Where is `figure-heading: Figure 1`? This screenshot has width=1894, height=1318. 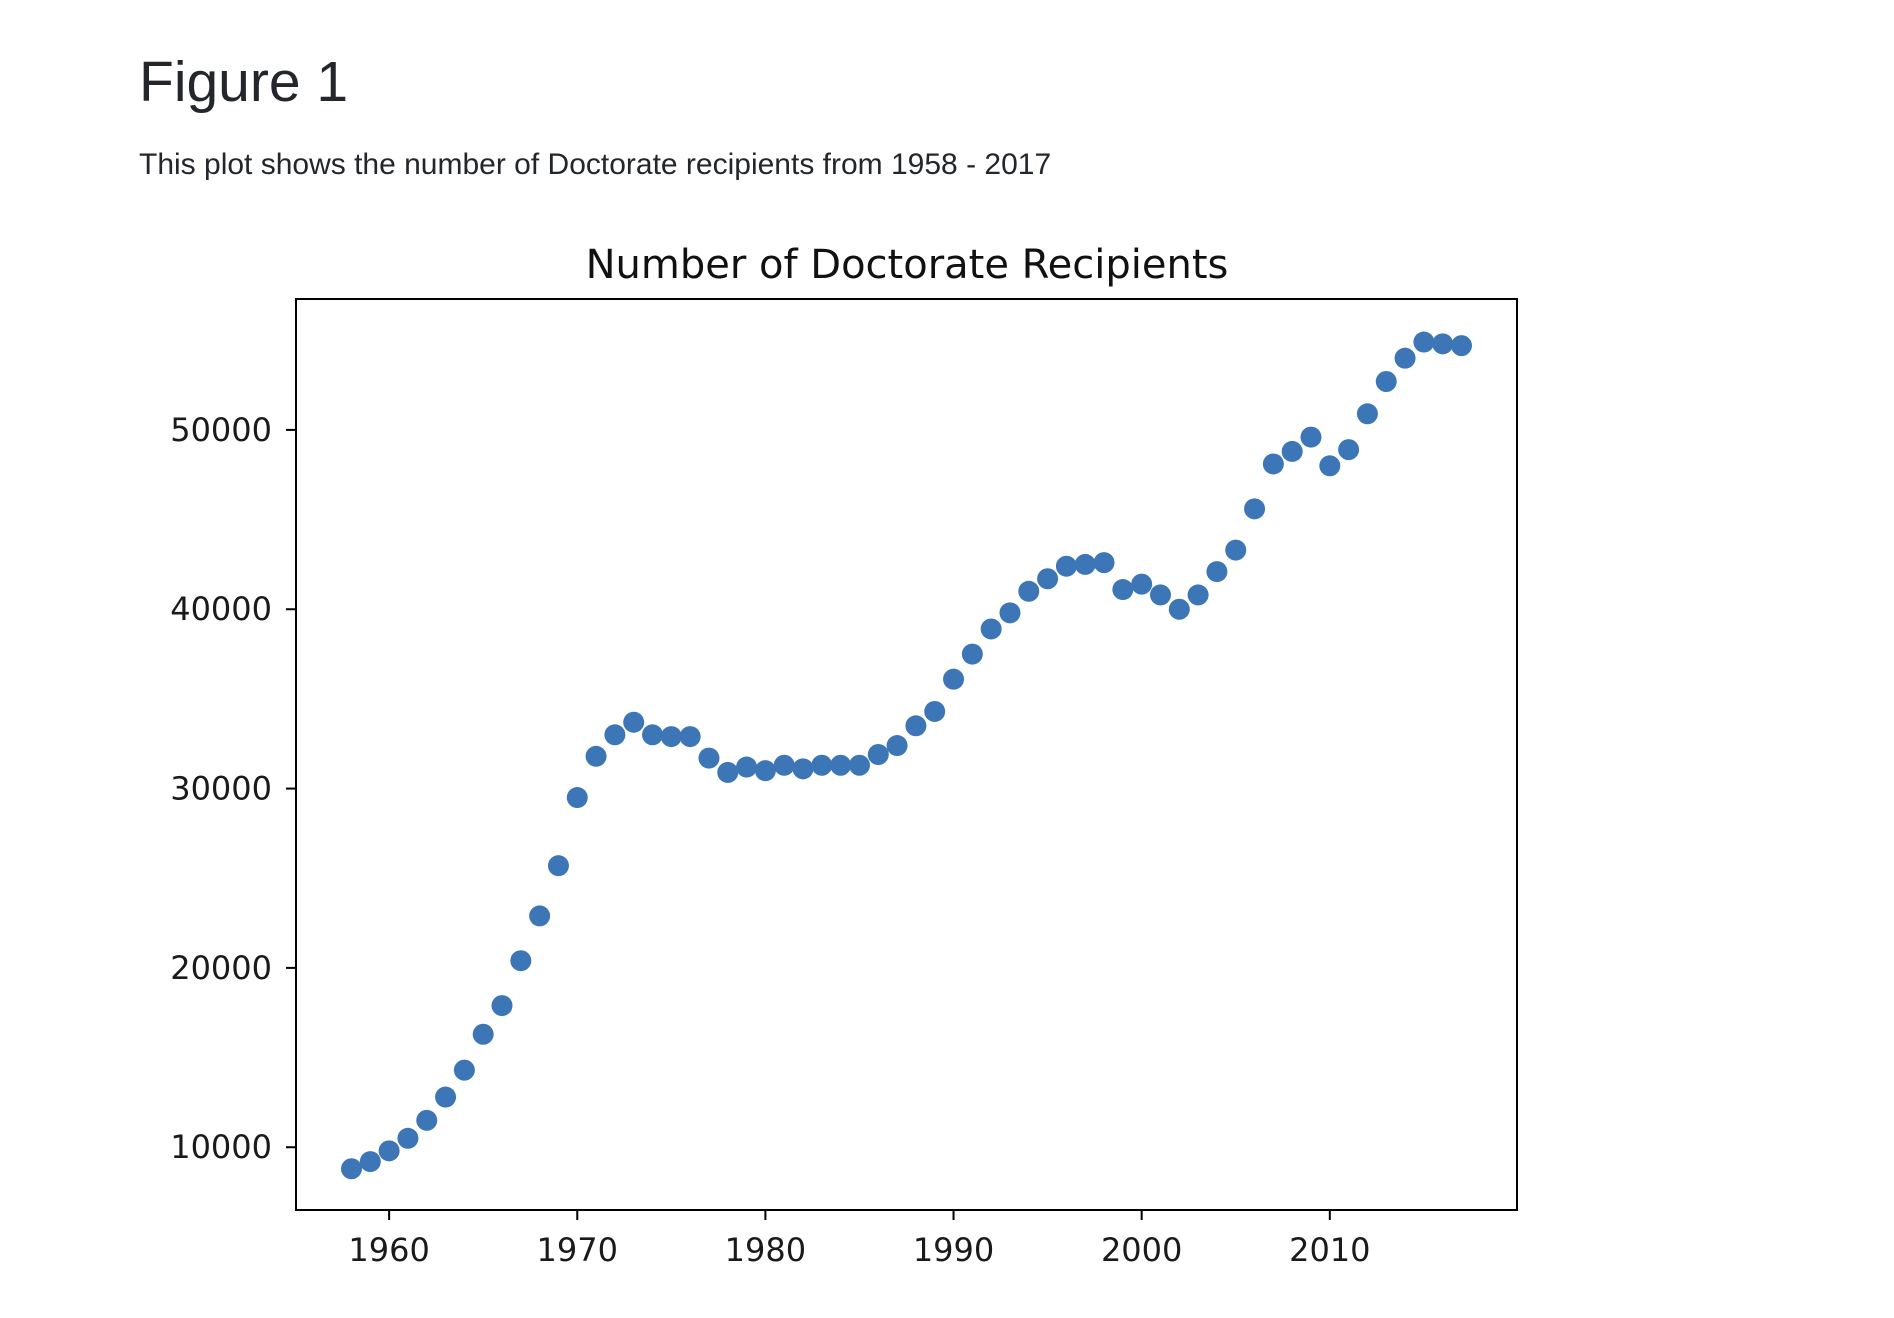 figure-heading: Figure 1 is located at coordinates (244, 82).